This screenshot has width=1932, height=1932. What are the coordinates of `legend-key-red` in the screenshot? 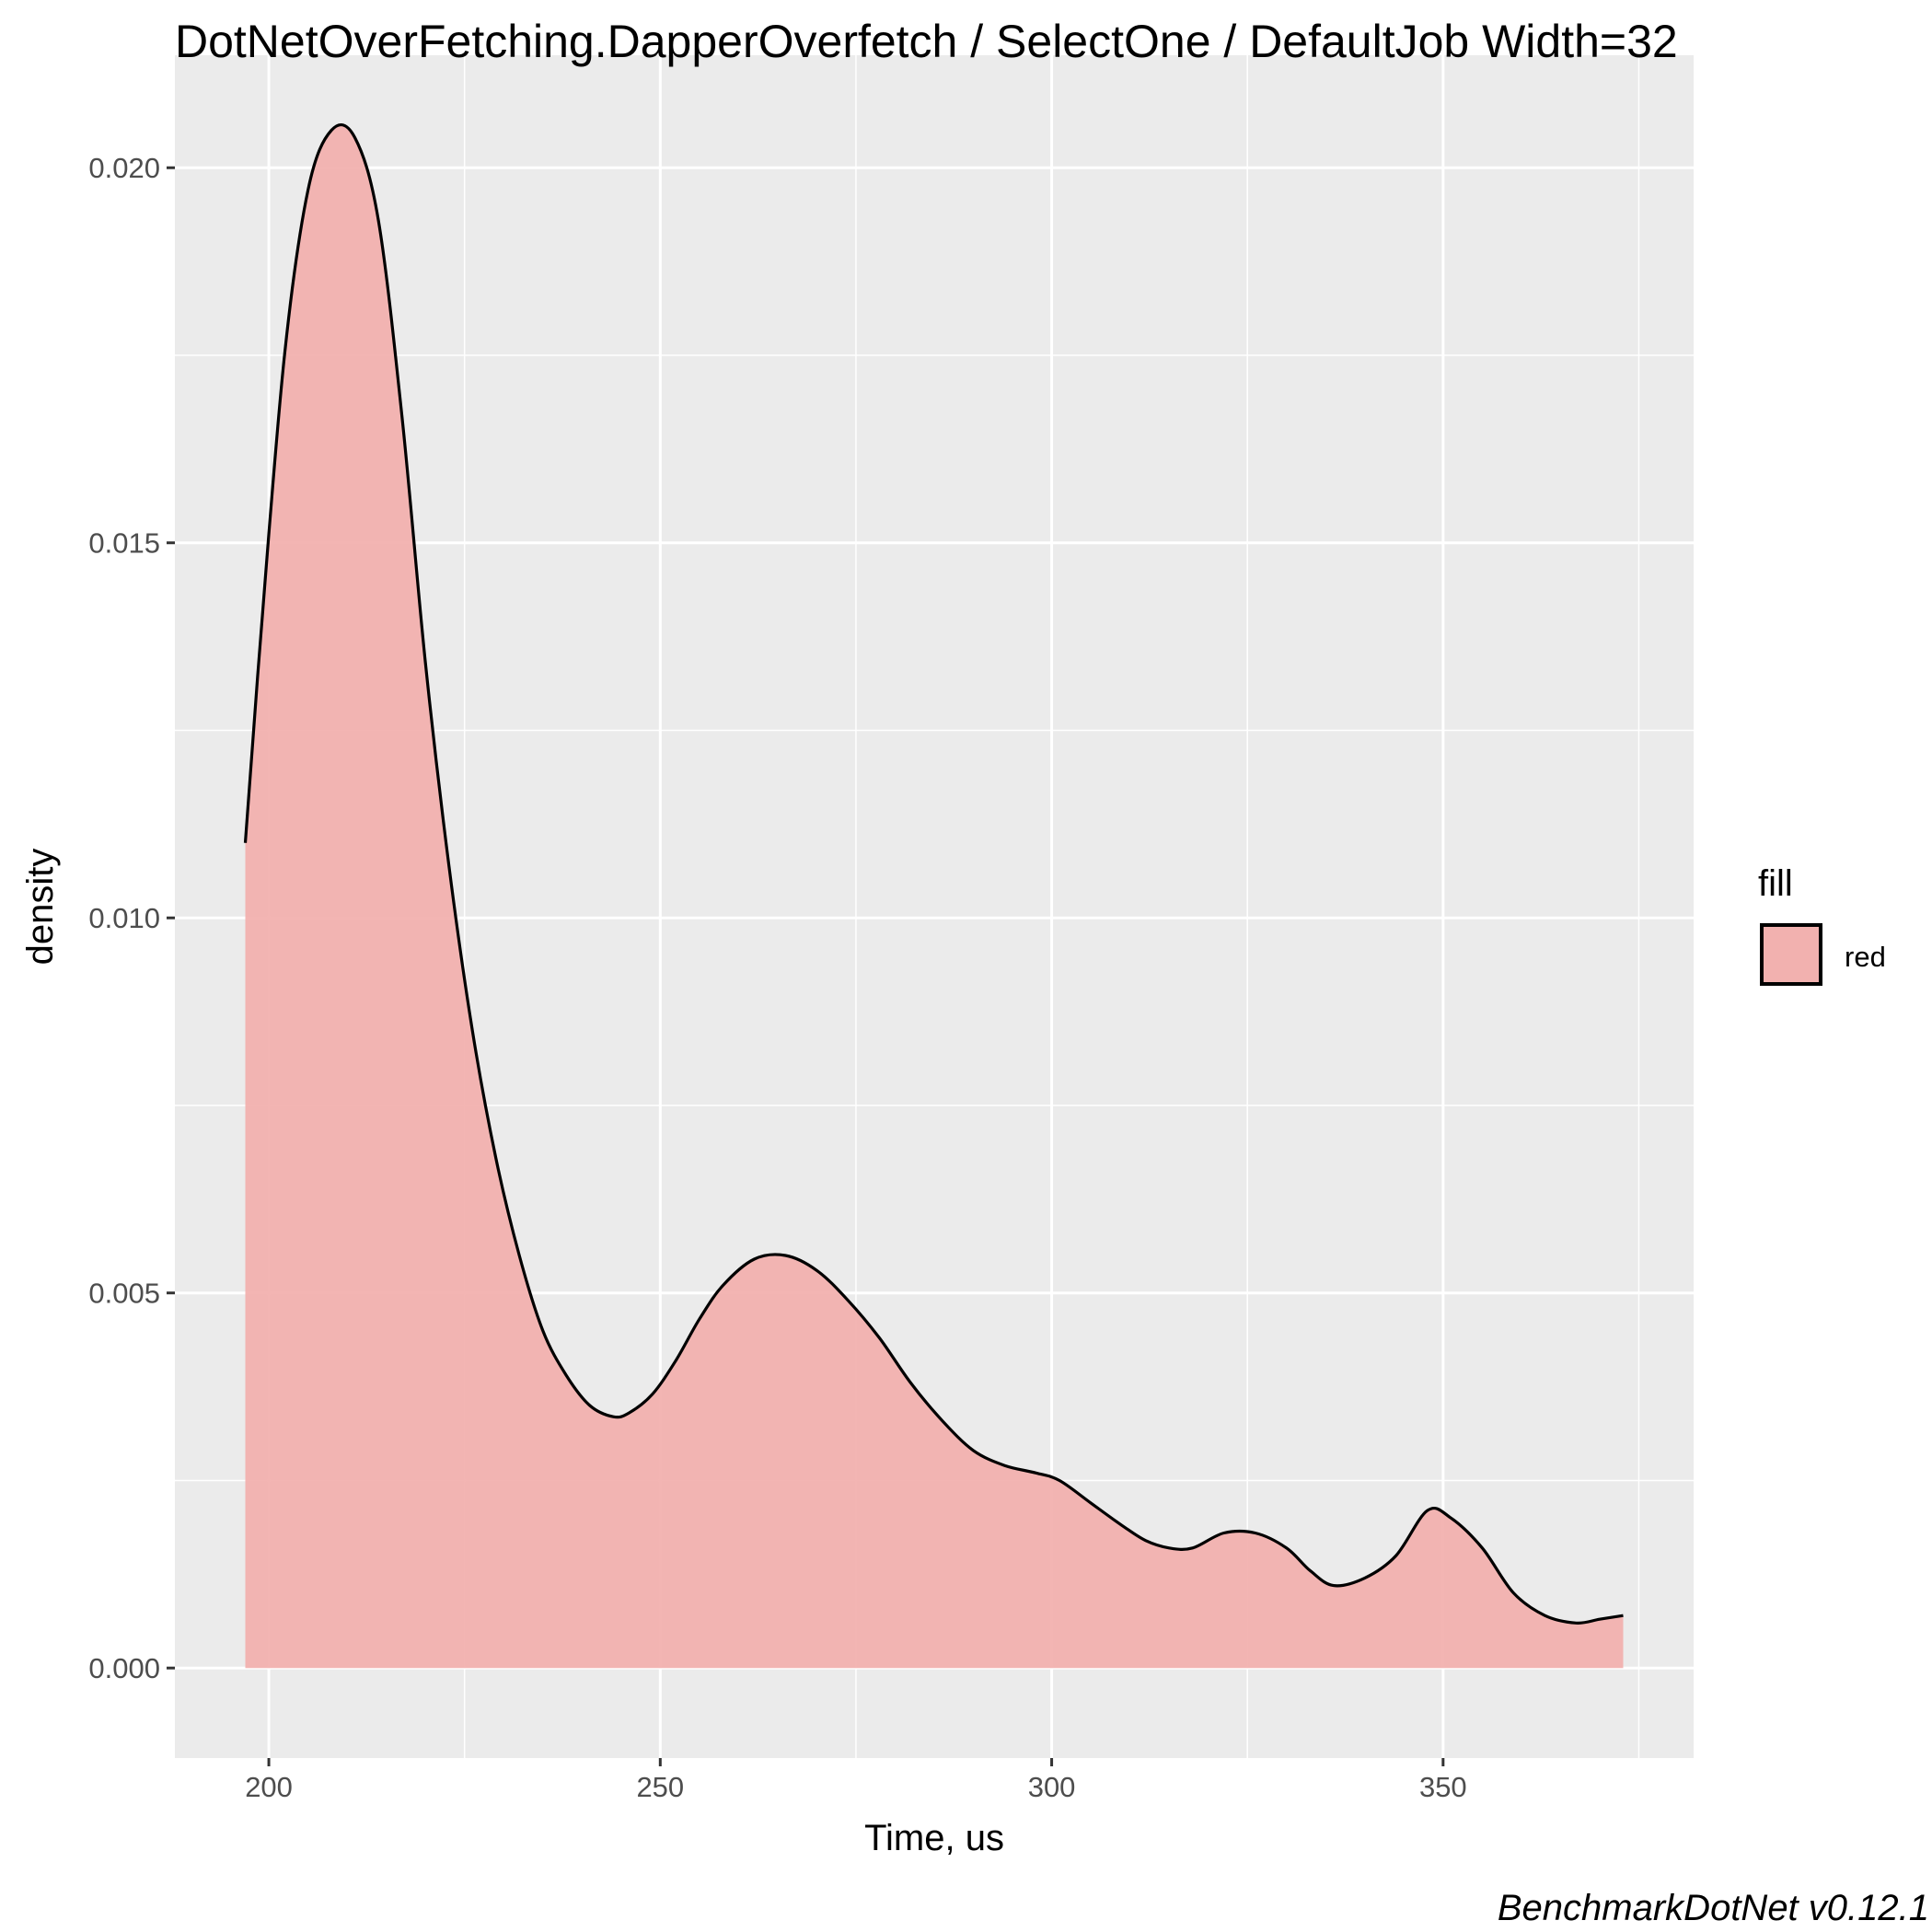 It's located at (1791, 955).